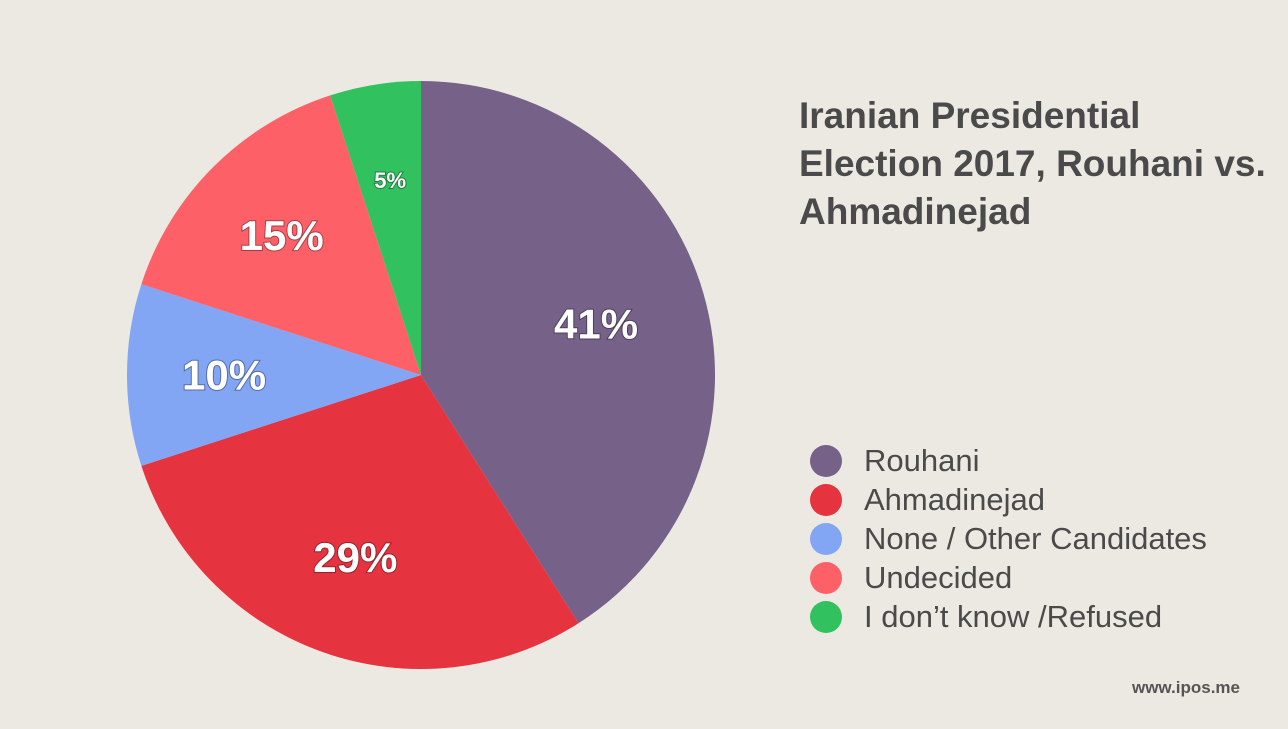 The image size is (1288, 729). I want to click on legend-item-refused: I don’t know /Refused, so click(1008, 616).